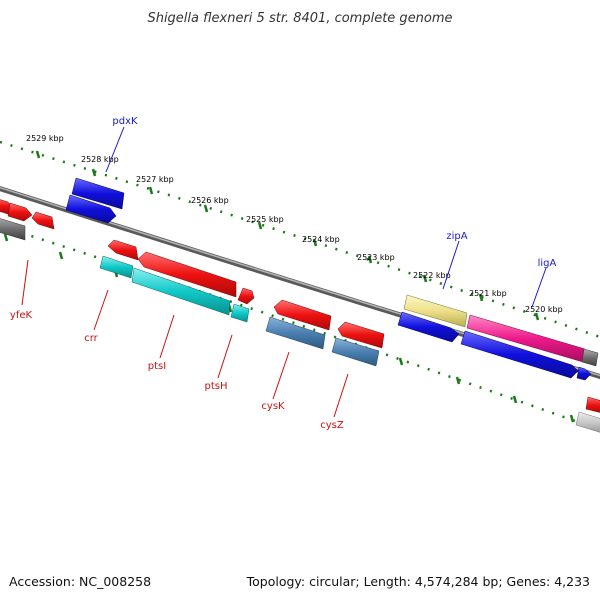  I want to click on gene-cysZ-block, so click(355, 352).